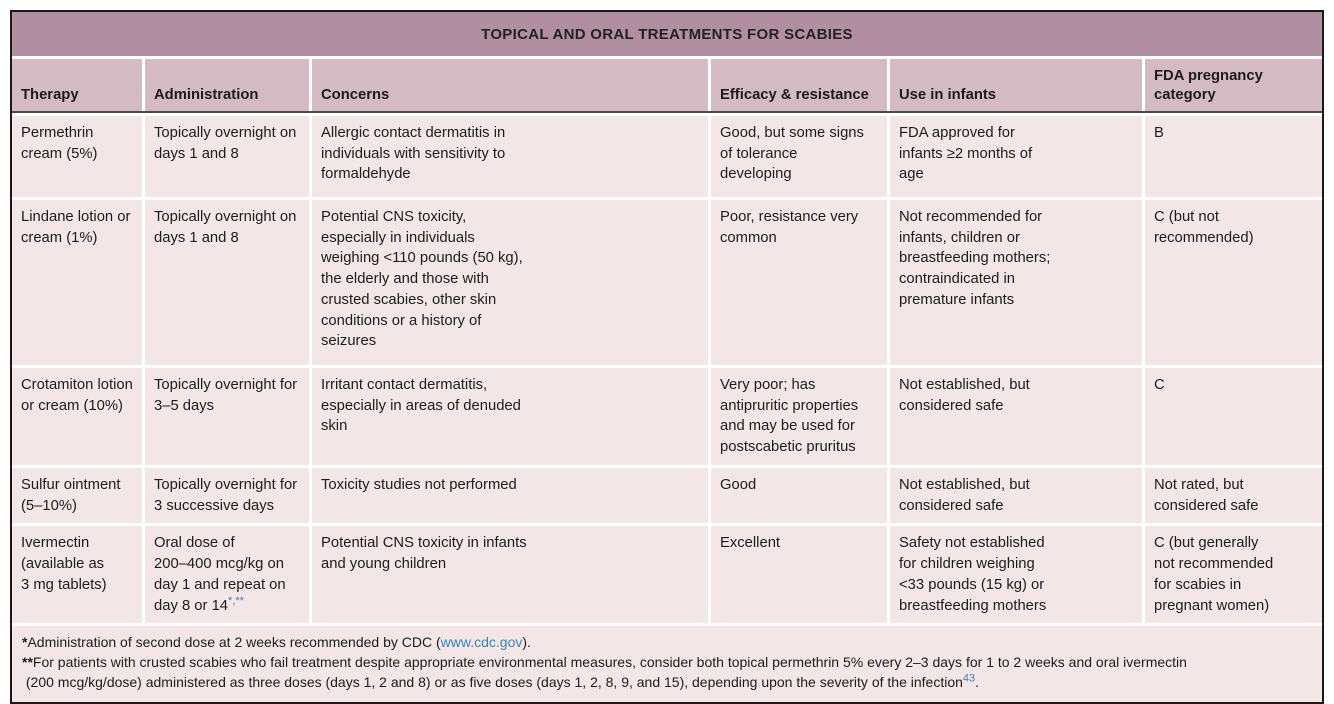 This screenshot has height=704, width=1334. Describe the element at coordinates (481, 642) in the screenshot. I see `cdc-link: www.cdc.gov` at that location.